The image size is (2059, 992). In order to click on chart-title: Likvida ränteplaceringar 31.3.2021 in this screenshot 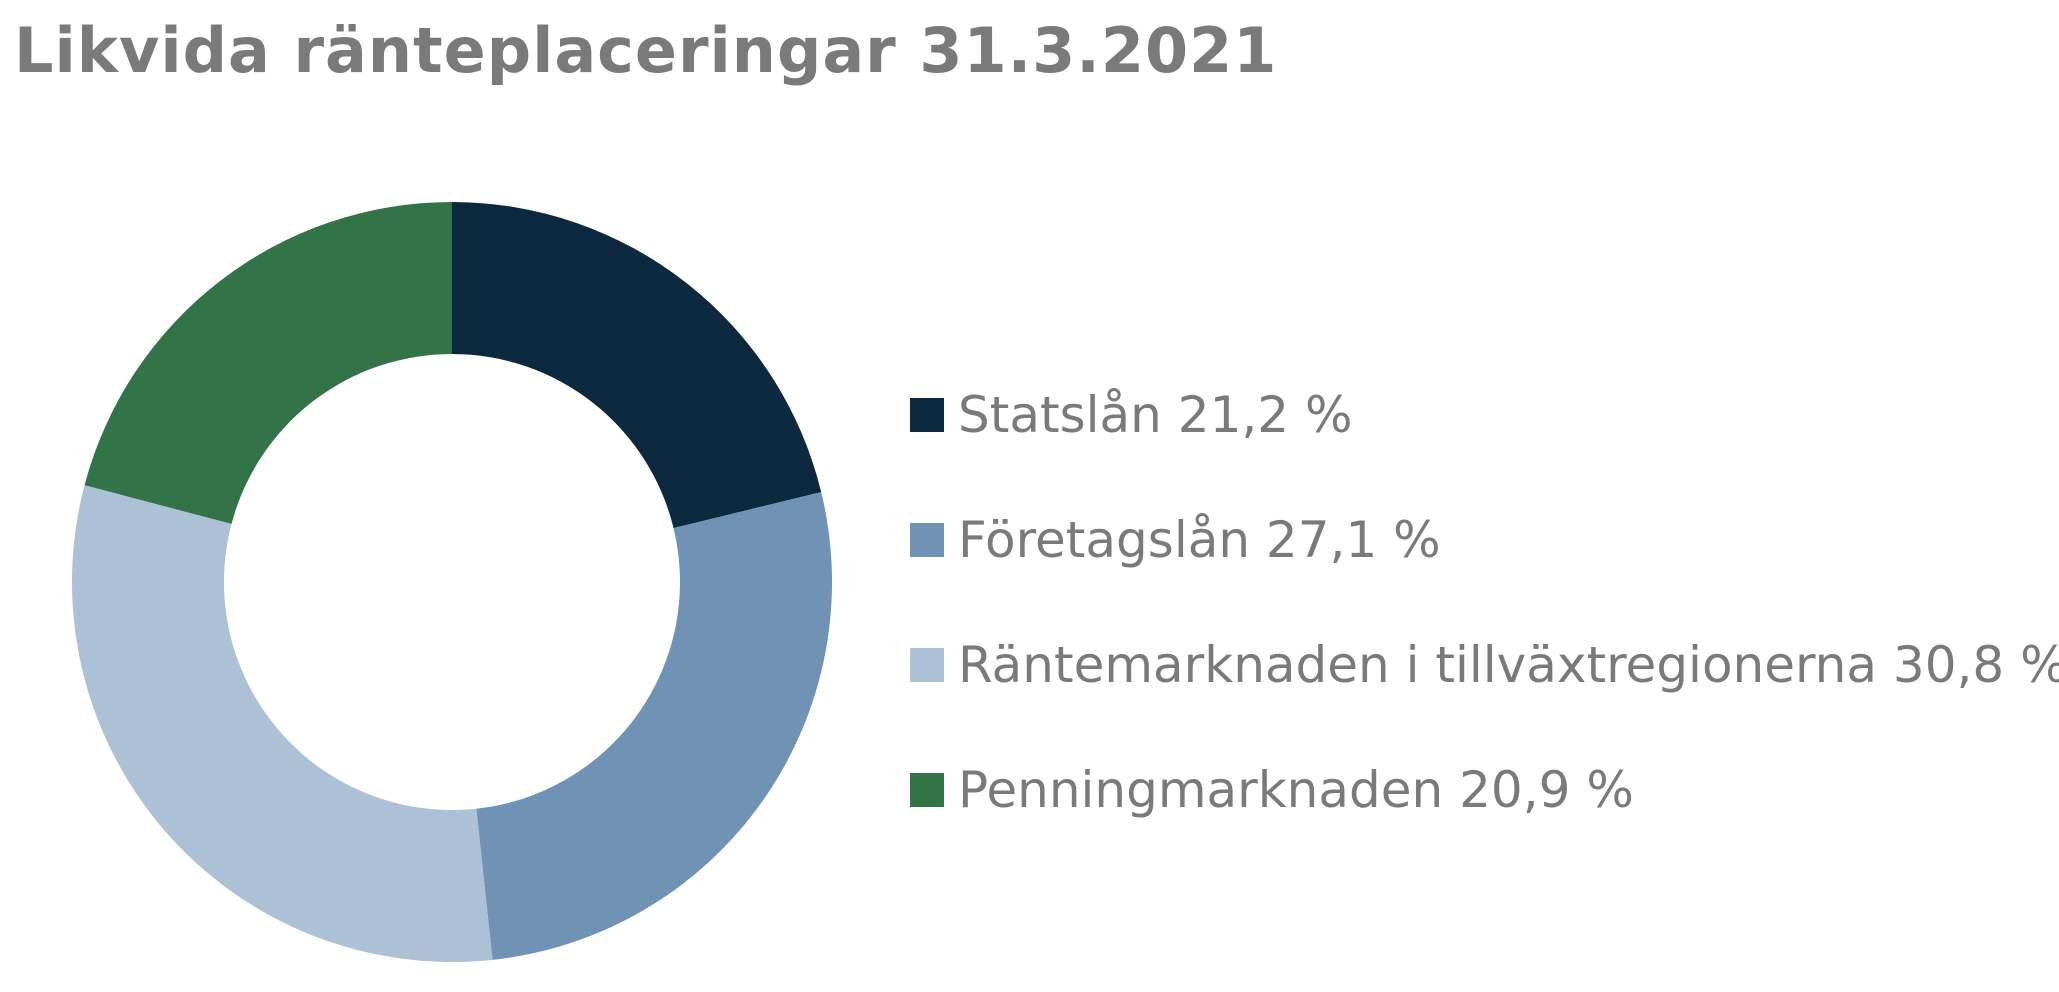, I will do `click(646, 50)`.